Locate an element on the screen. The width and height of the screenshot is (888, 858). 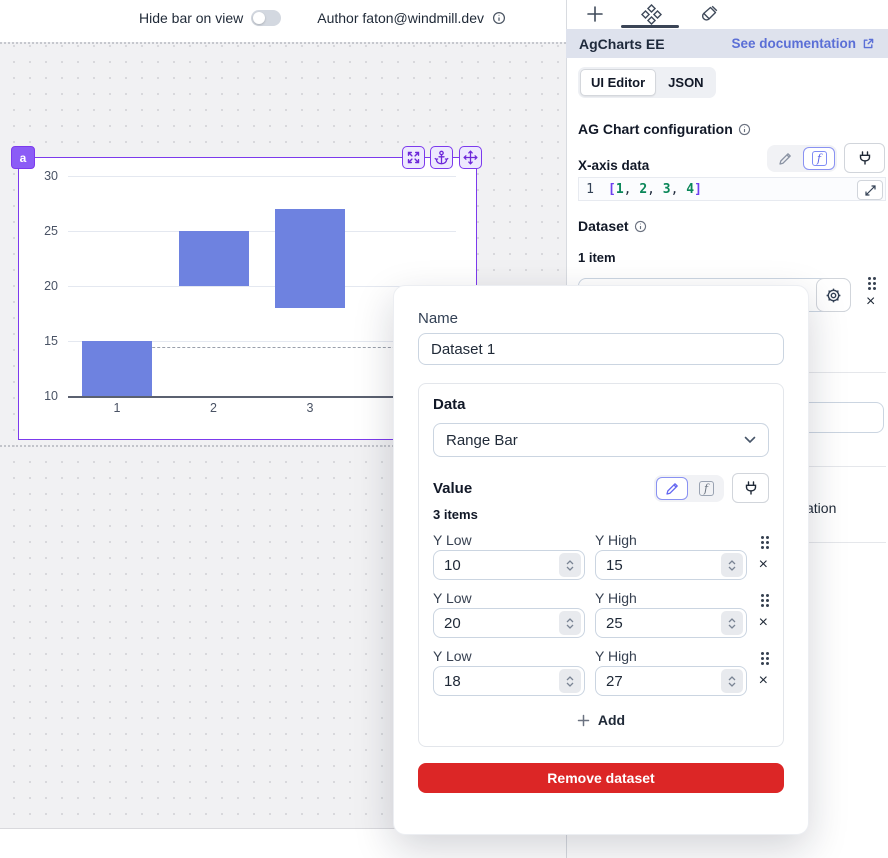
value-row-1: Y Low Y High 10 15 × is located at coordinates (601, 555).